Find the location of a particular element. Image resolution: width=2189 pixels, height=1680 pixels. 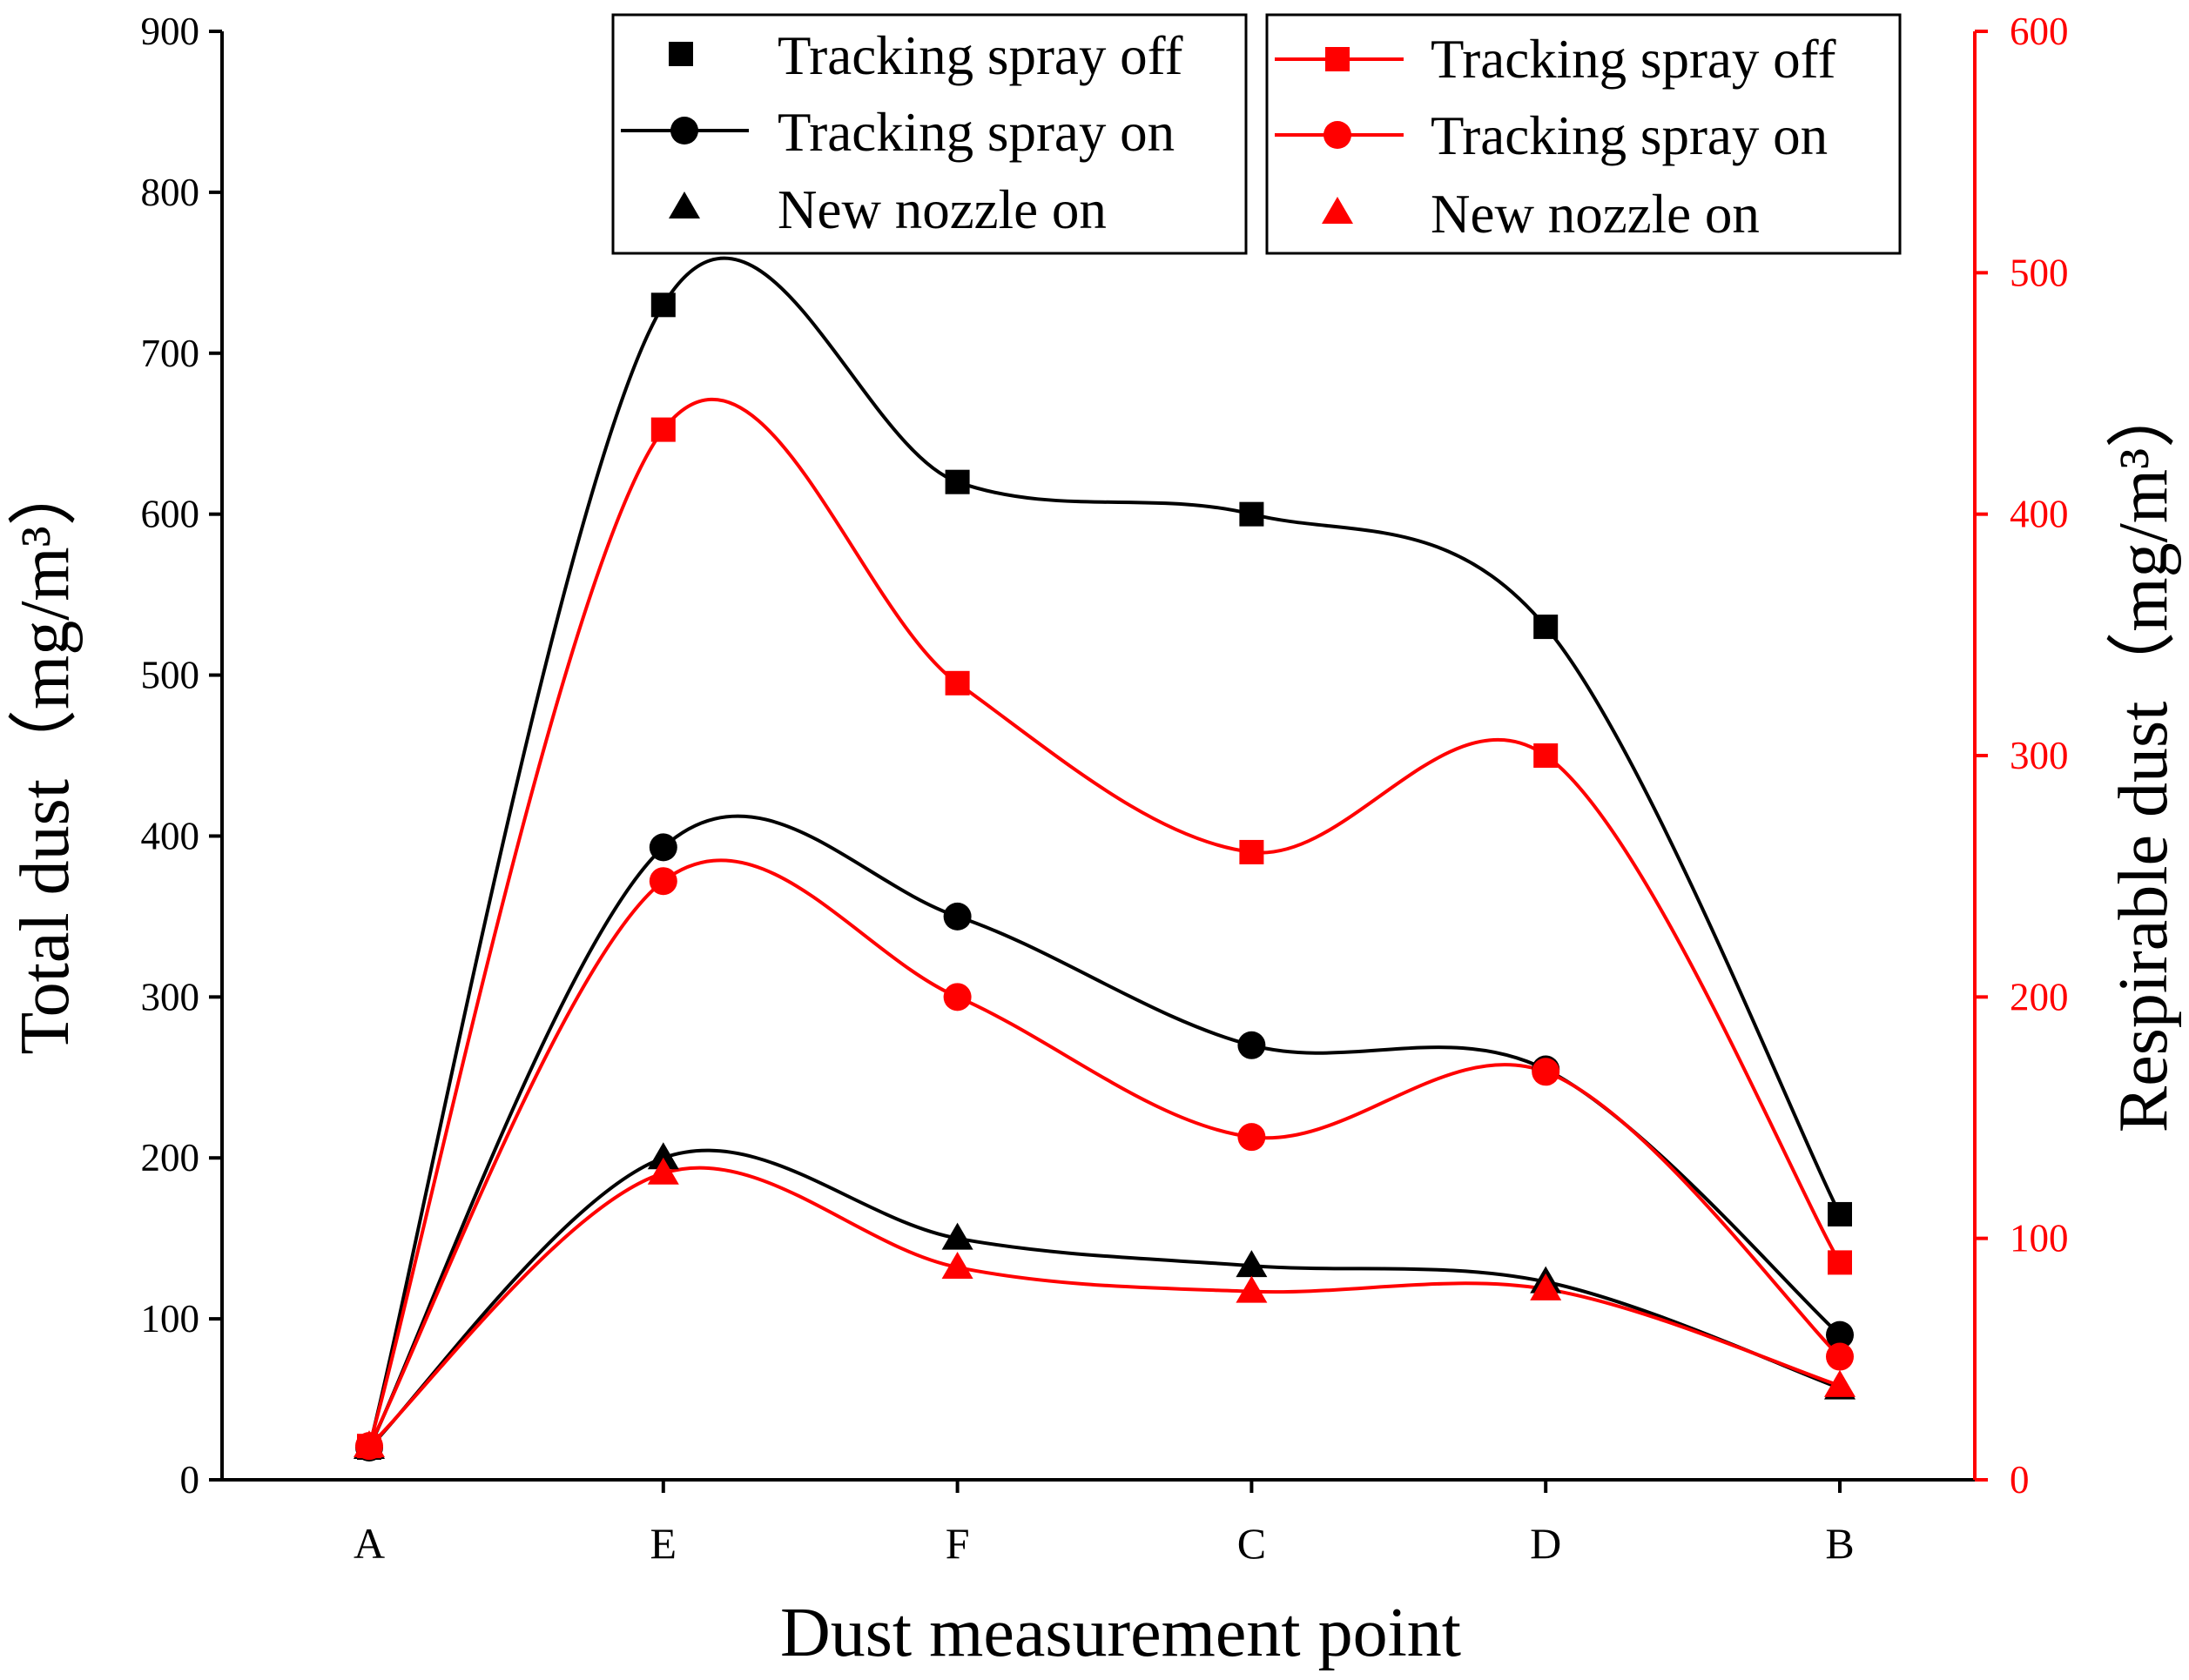

x-category-label: F is located at coordinates (958, 1543).